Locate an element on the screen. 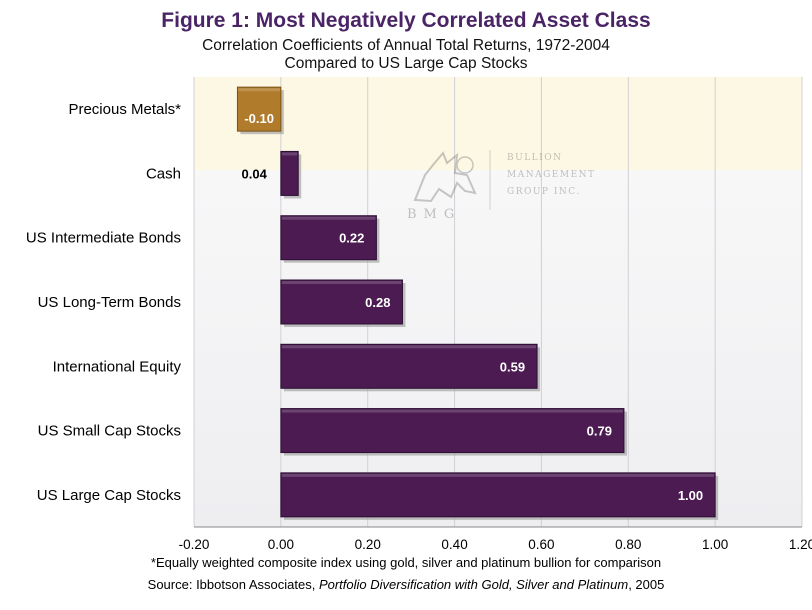  category-label: US Intermediate Bonds is located at coordinates (103, 238).